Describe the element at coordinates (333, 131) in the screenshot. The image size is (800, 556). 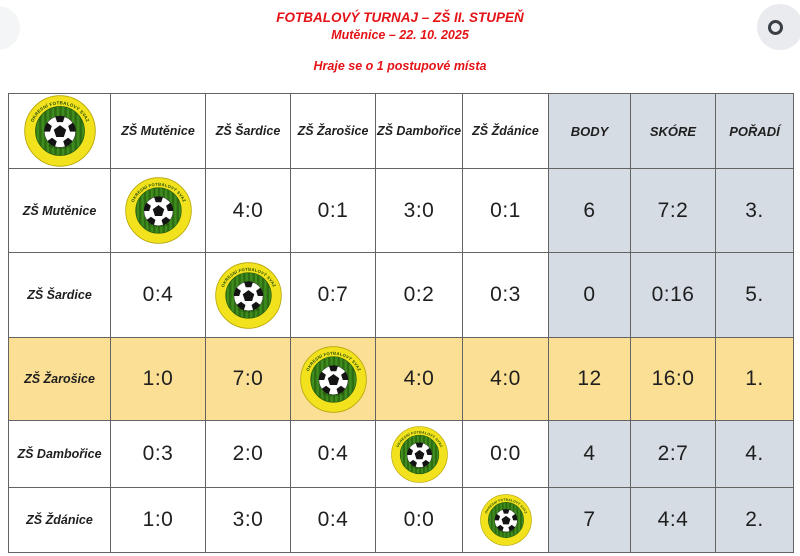
I see `team-column-header: ZŠ Žarošice` at that location.